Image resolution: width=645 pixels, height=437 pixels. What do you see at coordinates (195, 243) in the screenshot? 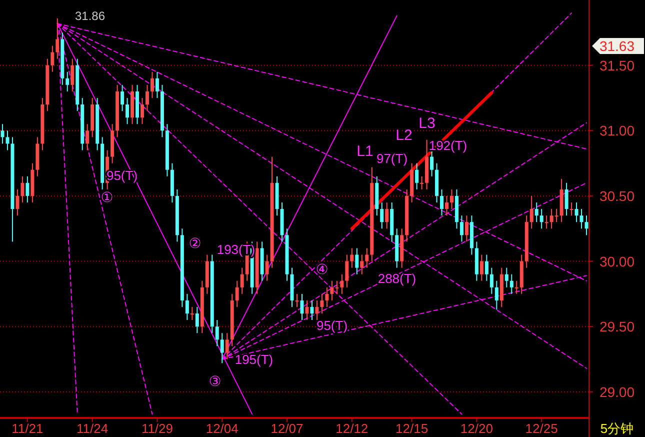
I see `annotation: ②` at bounding box center [195, 243].